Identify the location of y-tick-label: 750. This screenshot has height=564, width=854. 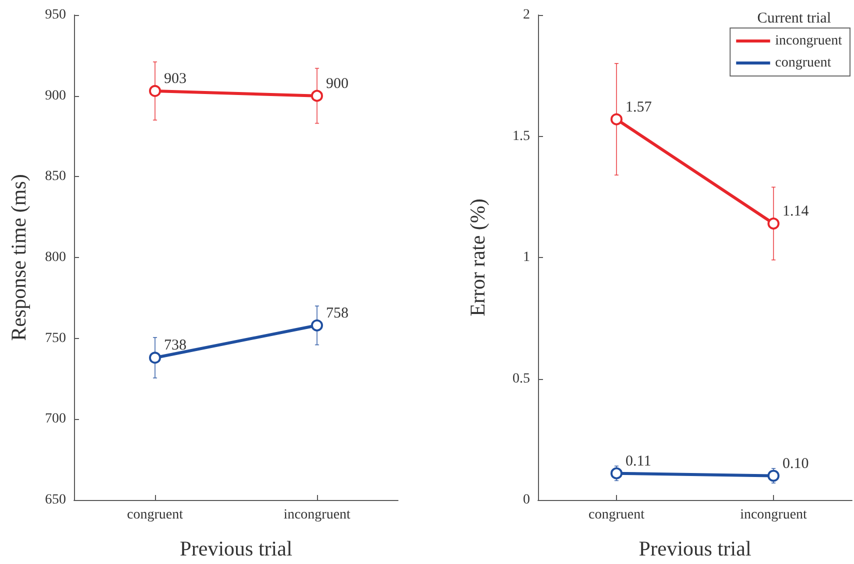
(55, 338).